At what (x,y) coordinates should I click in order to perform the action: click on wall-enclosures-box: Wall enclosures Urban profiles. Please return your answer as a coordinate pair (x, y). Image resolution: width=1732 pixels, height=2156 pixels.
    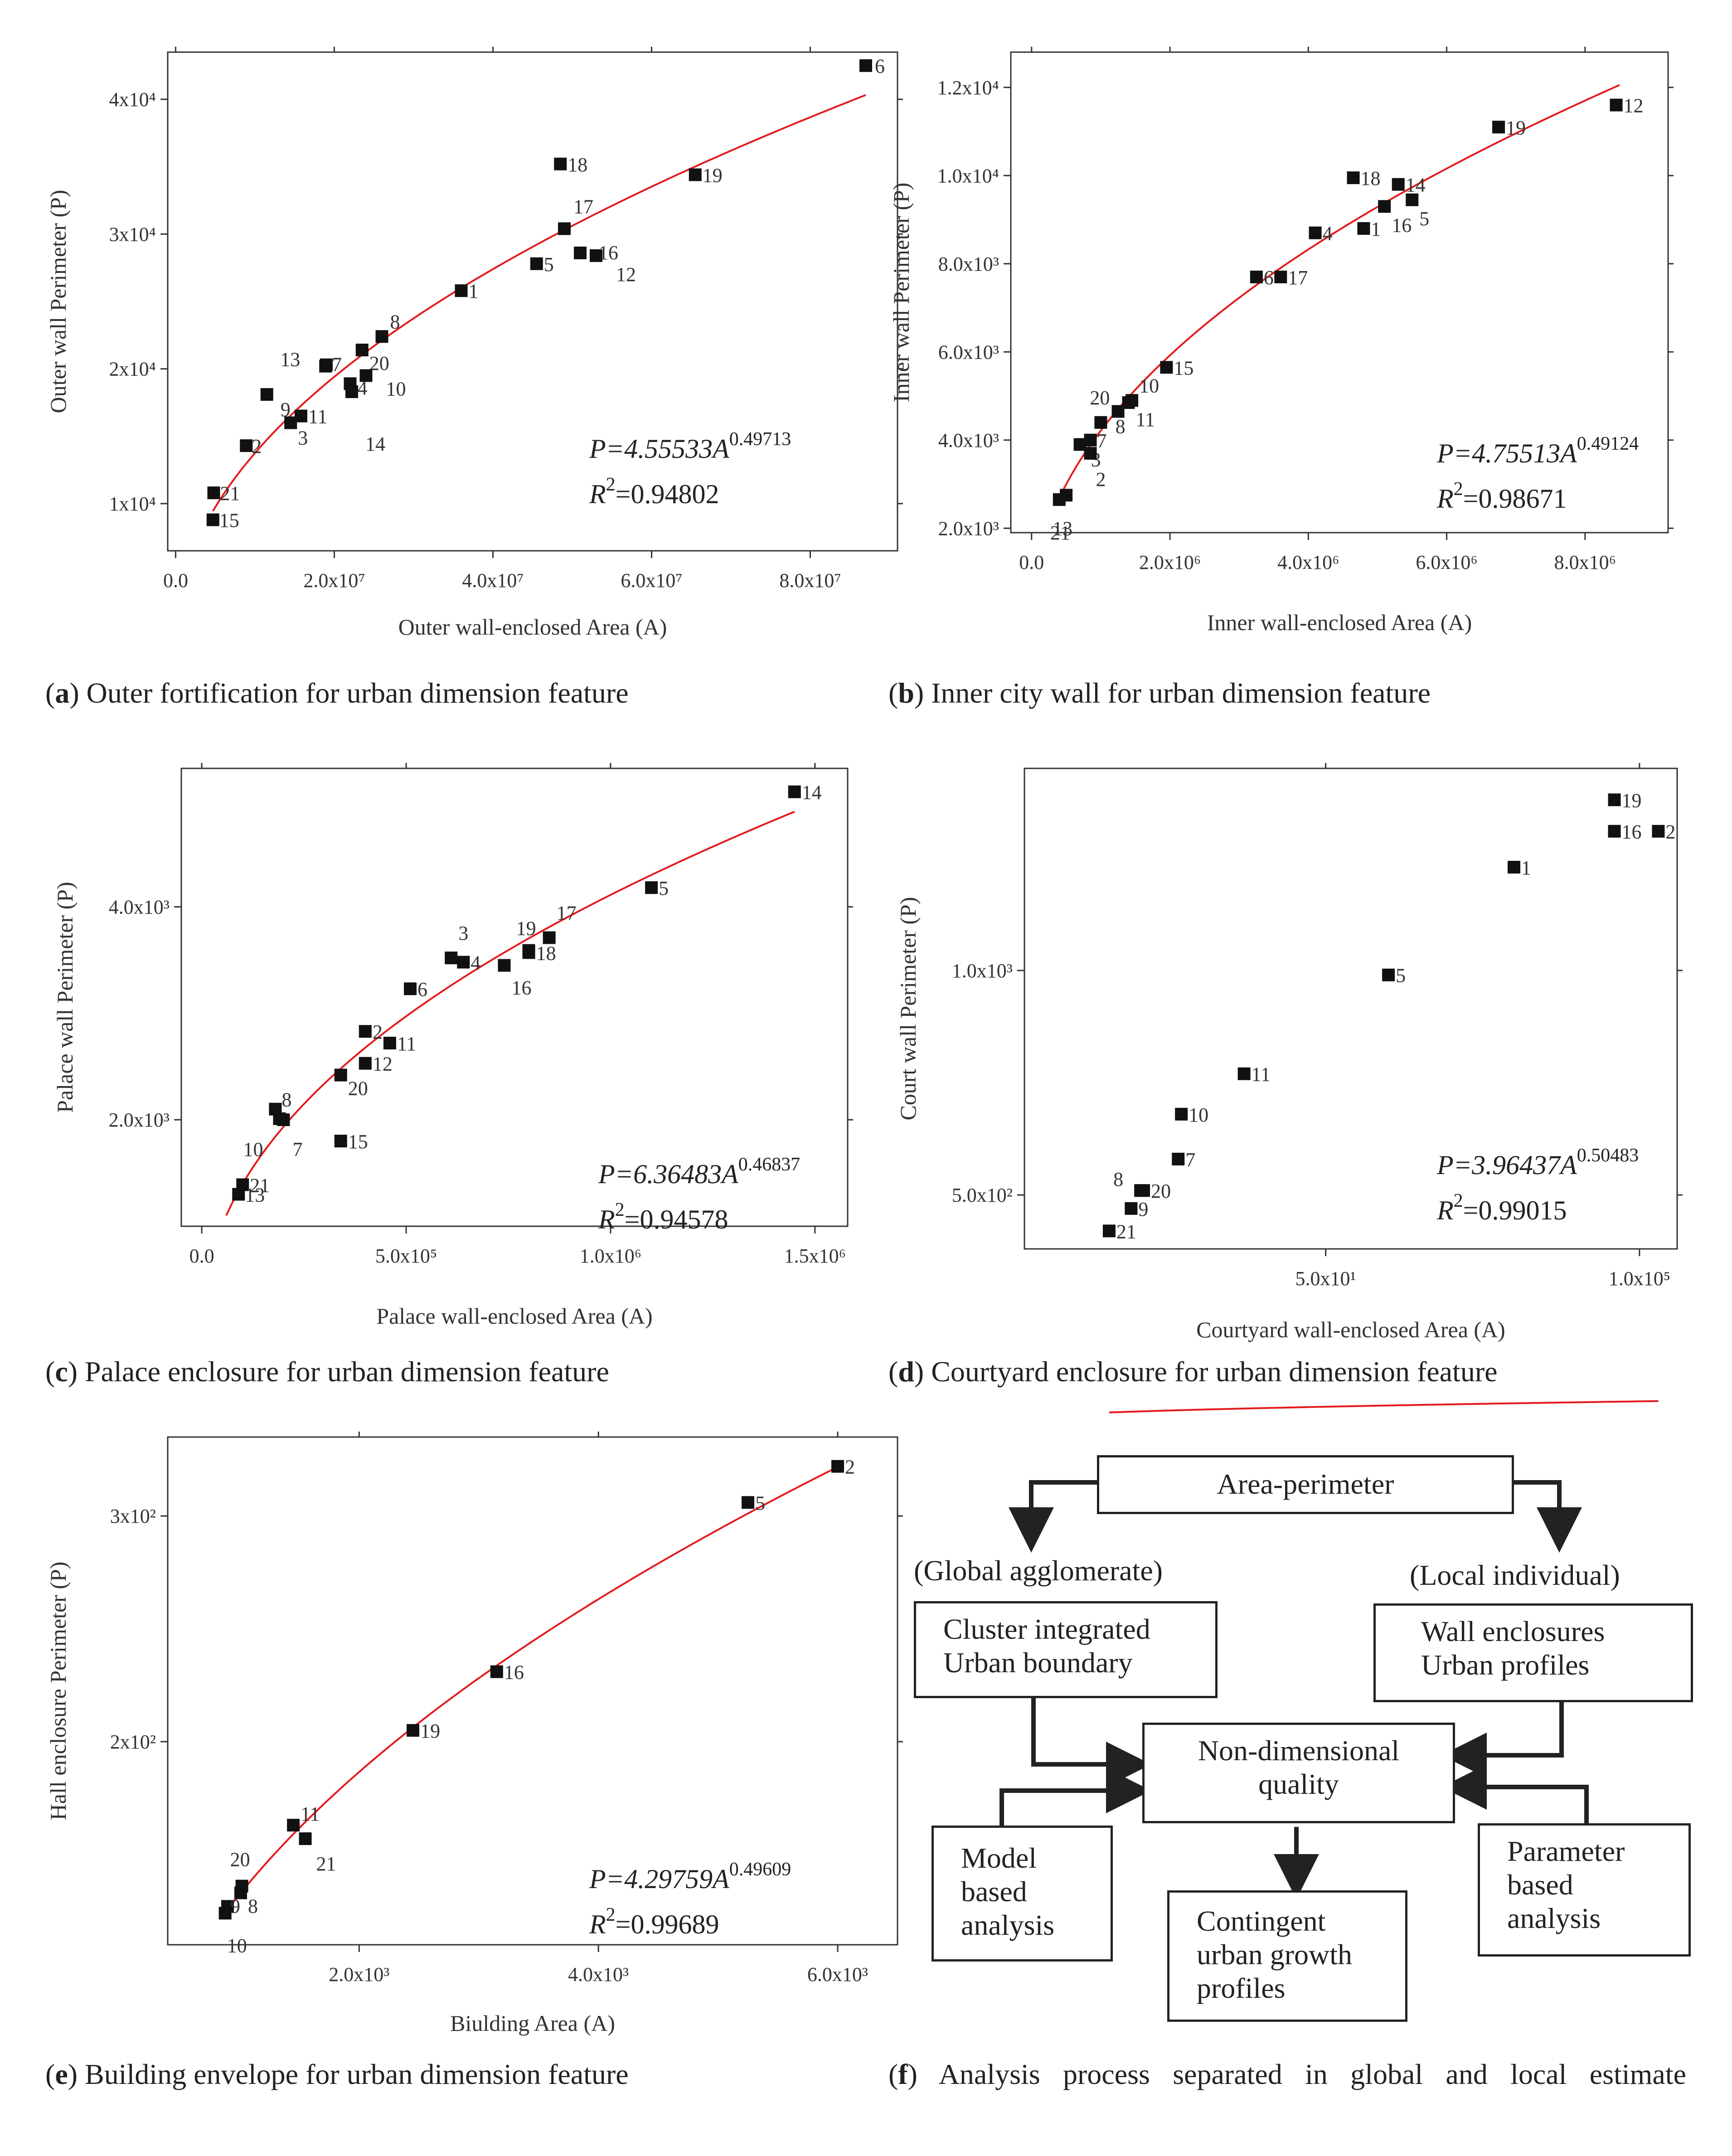
    Looking at the image, I should click on (1533, 1652).